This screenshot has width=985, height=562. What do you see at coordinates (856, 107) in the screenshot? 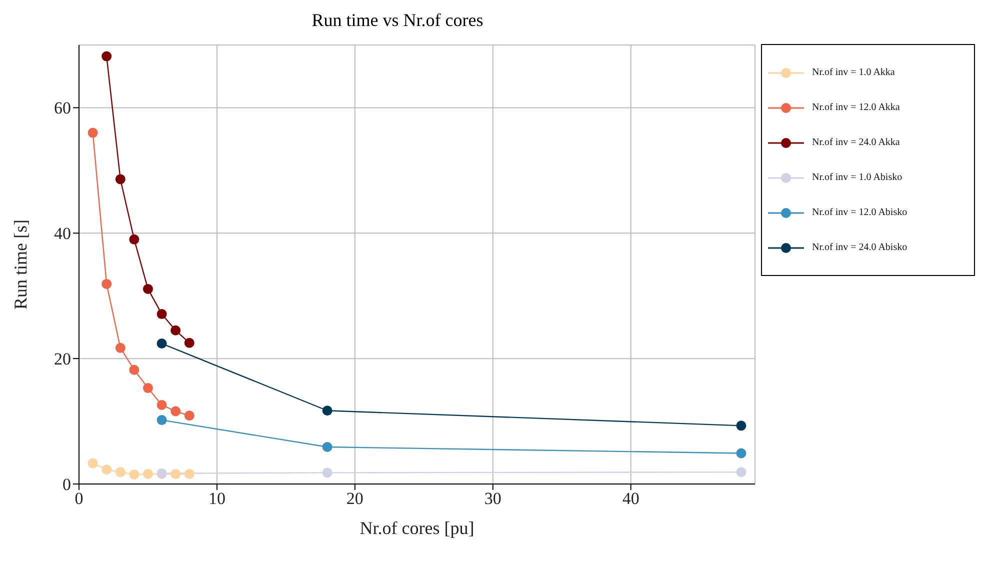
I see `legend-label: Nr.of inv = 12.0 Akka` at bounding box center [856, 107].